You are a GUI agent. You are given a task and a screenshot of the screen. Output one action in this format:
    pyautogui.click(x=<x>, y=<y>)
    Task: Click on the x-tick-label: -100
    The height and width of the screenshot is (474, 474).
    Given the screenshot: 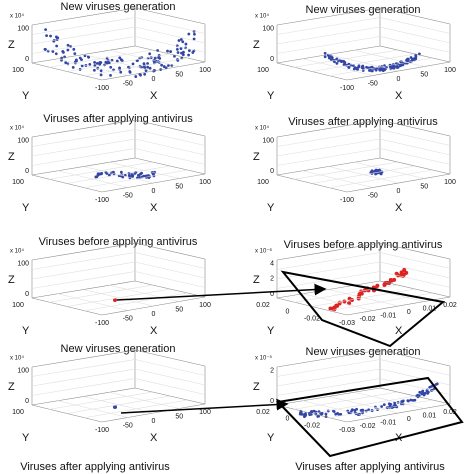 What is the action you would take?
    pyautogui.click(x=102, y=323)
    